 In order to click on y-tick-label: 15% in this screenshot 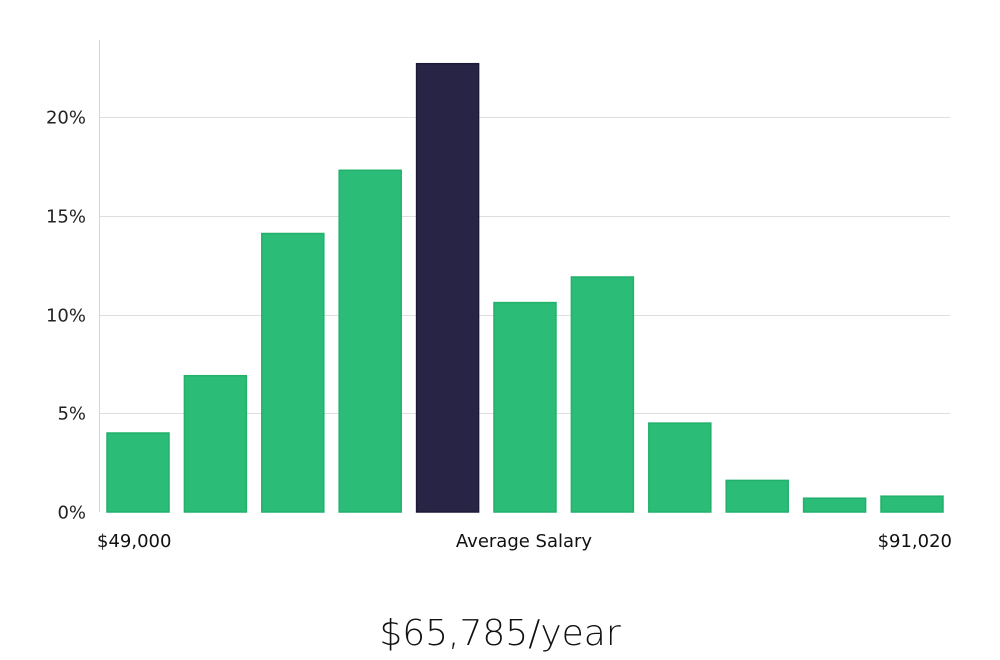, I will do `click(66, 217)`.